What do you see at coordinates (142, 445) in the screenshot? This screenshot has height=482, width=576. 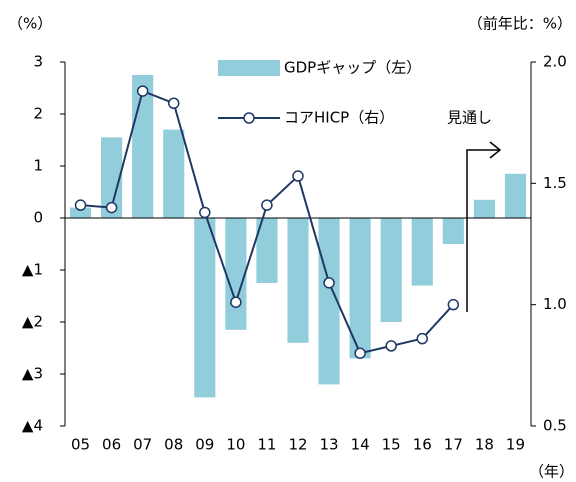 I see `x-tick-label: 07` at bounding box center [142, 445].